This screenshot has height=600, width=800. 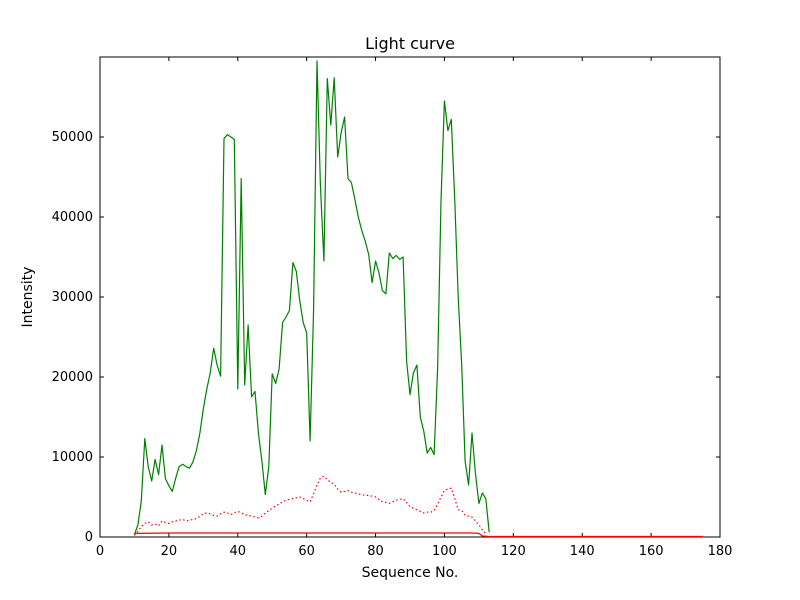 What do you see at coordinates (444, 551) in the screenshot?
I see `x-tick-label: 100` at bounding box center [444, 551].